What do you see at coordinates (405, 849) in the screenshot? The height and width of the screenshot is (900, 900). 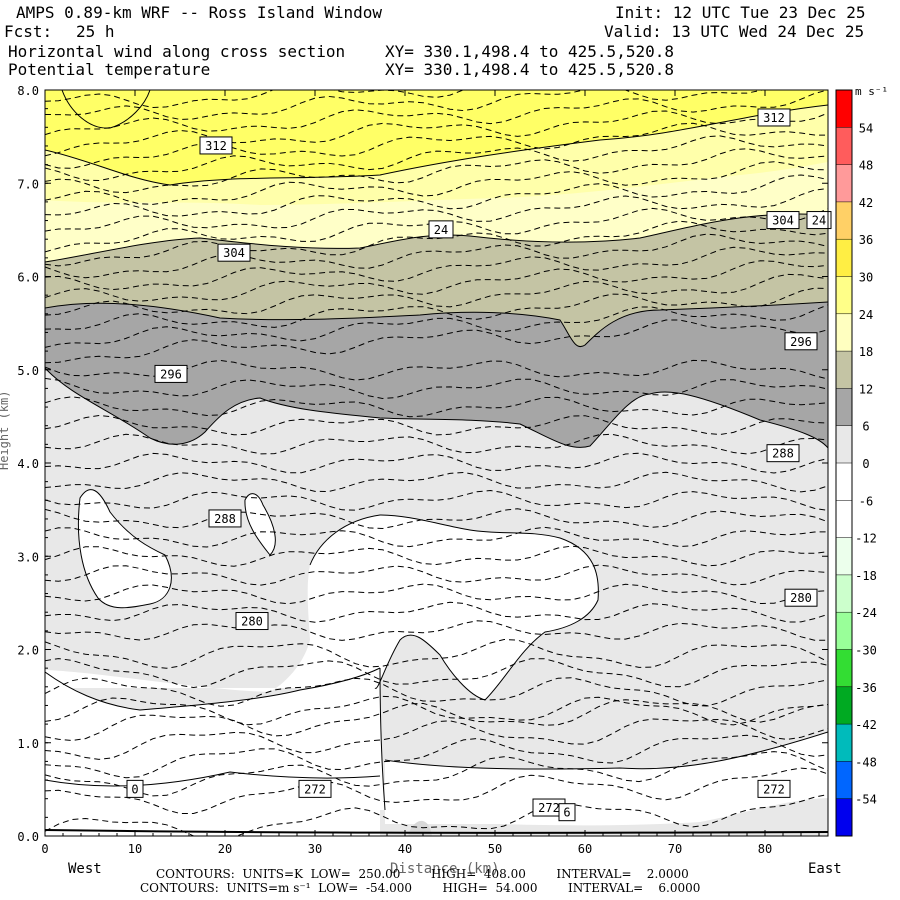 I see `x-tick-label: 40` at bounding box center [405, 849].